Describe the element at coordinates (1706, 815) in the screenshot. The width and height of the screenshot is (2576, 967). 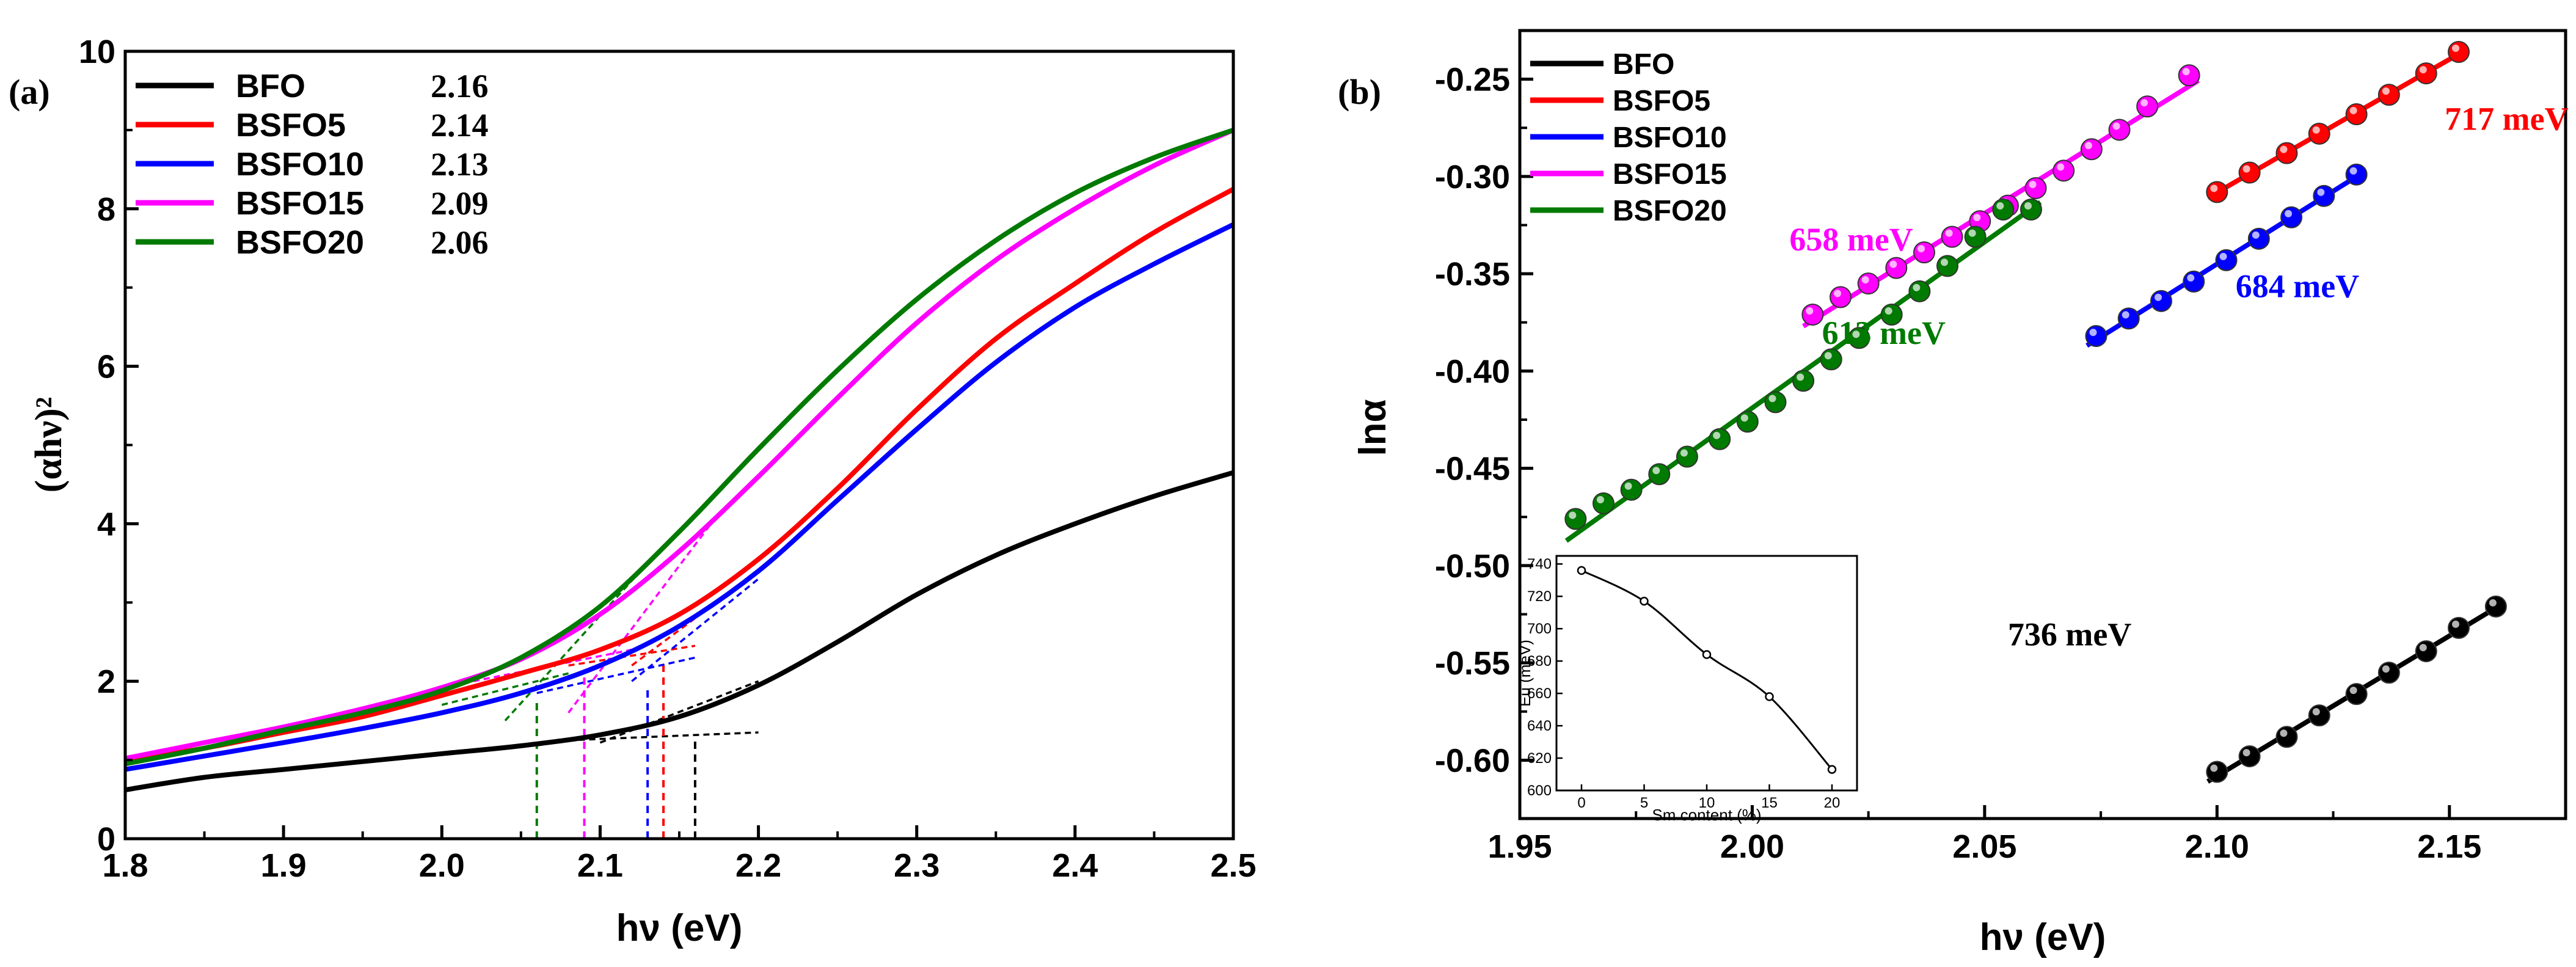
I see `inset-x-axis-label: Sm content (%)` at that location.